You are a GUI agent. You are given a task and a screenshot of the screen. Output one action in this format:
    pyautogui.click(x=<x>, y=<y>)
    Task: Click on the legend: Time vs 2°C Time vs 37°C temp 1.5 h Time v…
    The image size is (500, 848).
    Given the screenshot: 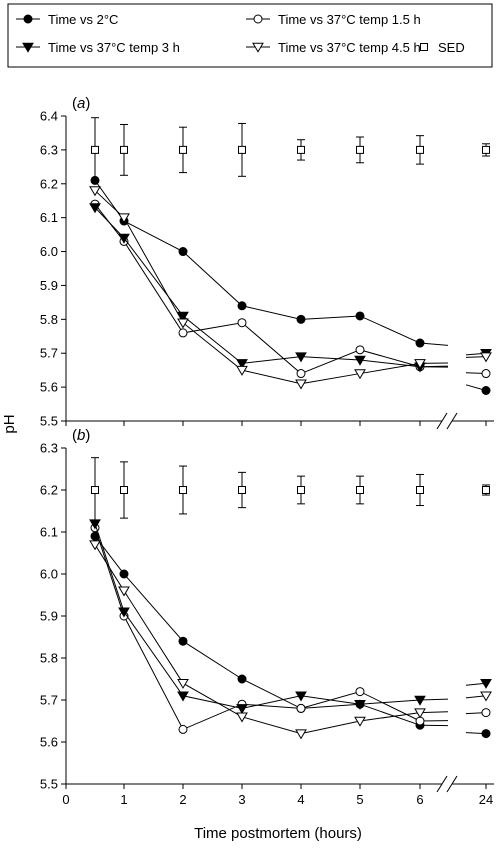 What is the action you would take?
    pyautogui.click(x=250, y=35)
    